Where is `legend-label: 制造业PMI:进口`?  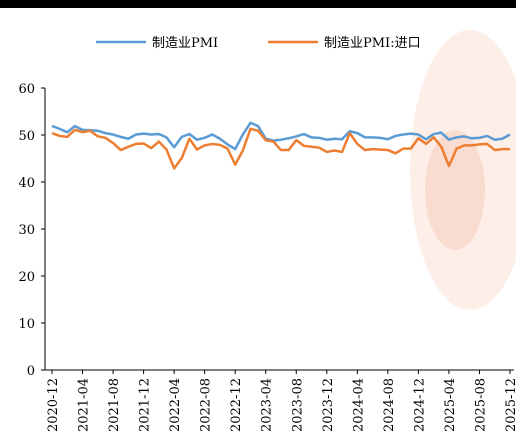
legend-label: 制造业PMI:进口 is located at coordinates (372, 43).